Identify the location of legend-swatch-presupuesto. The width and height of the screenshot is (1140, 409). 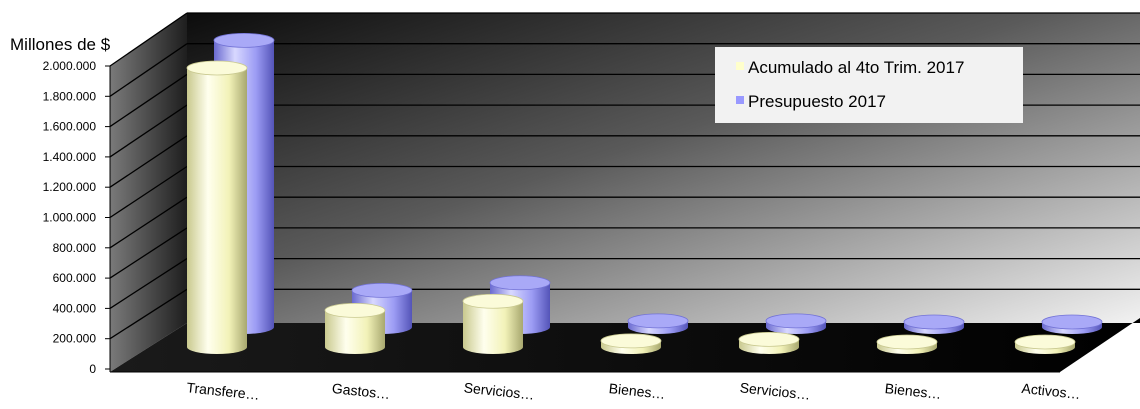
(740, 100).